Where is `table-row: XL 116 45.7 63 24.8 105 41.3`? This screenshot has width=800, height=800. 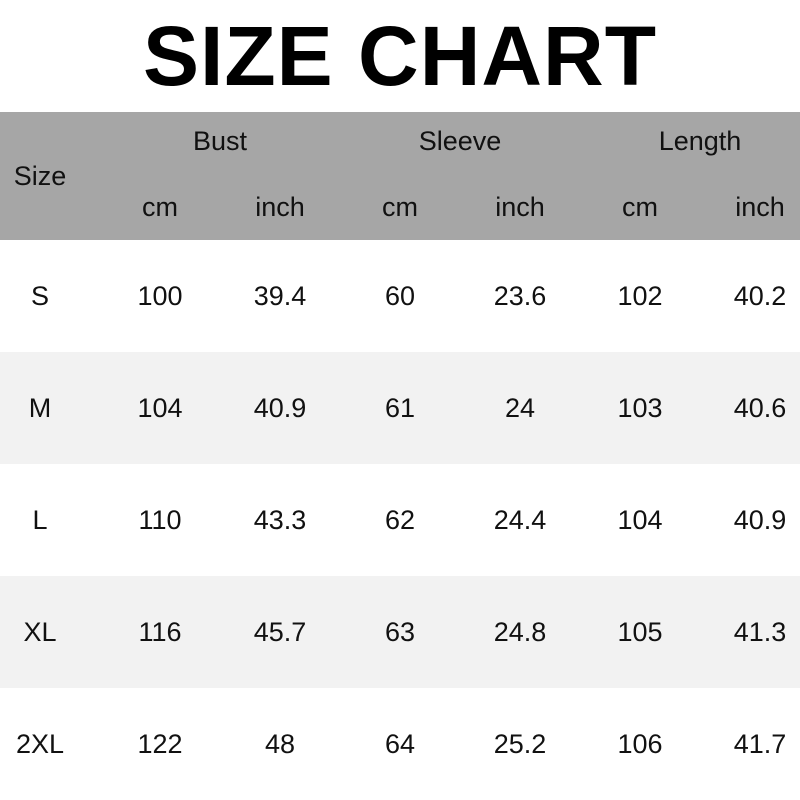 table-row: XL 116 45.7 63 24.8 105 41.3 is located at coordinates (400, 632).